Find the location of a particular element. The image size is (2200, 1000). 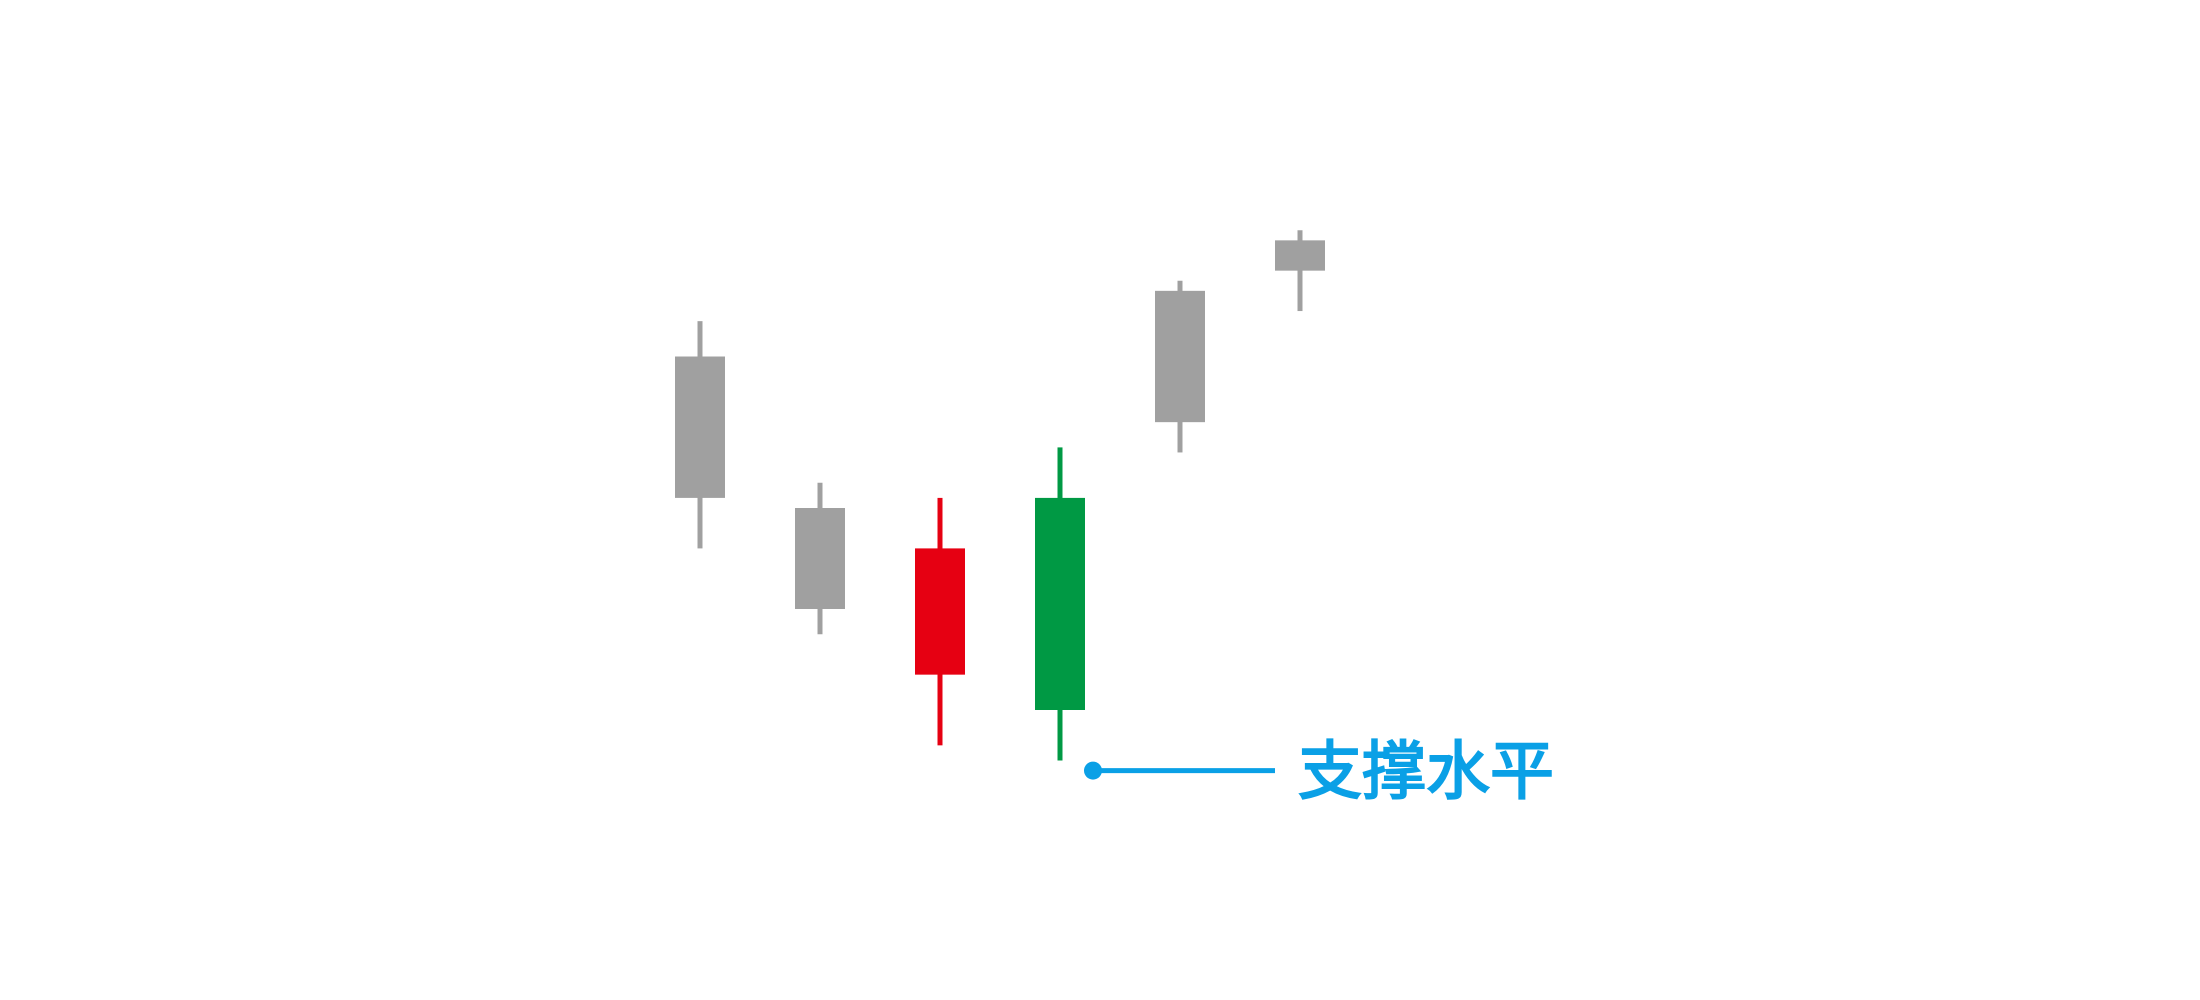

support-level-label: 支撑水平 is located at coordinates (1426, 773).